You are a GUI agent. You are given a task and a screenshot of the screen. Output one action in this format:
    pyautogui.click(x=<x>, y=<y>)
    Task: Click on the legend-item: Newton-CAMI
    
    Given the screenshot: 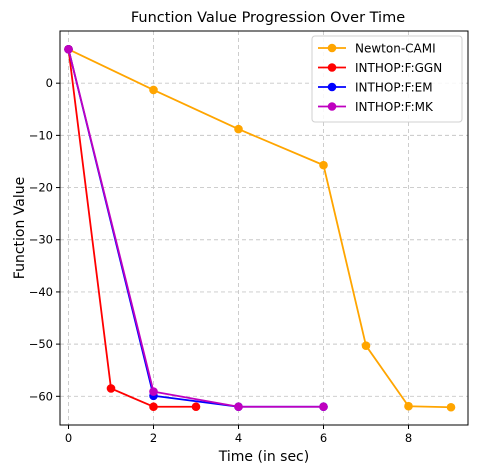 What is the action you would take?
    pyautogui.click(x=377, y=49)
    